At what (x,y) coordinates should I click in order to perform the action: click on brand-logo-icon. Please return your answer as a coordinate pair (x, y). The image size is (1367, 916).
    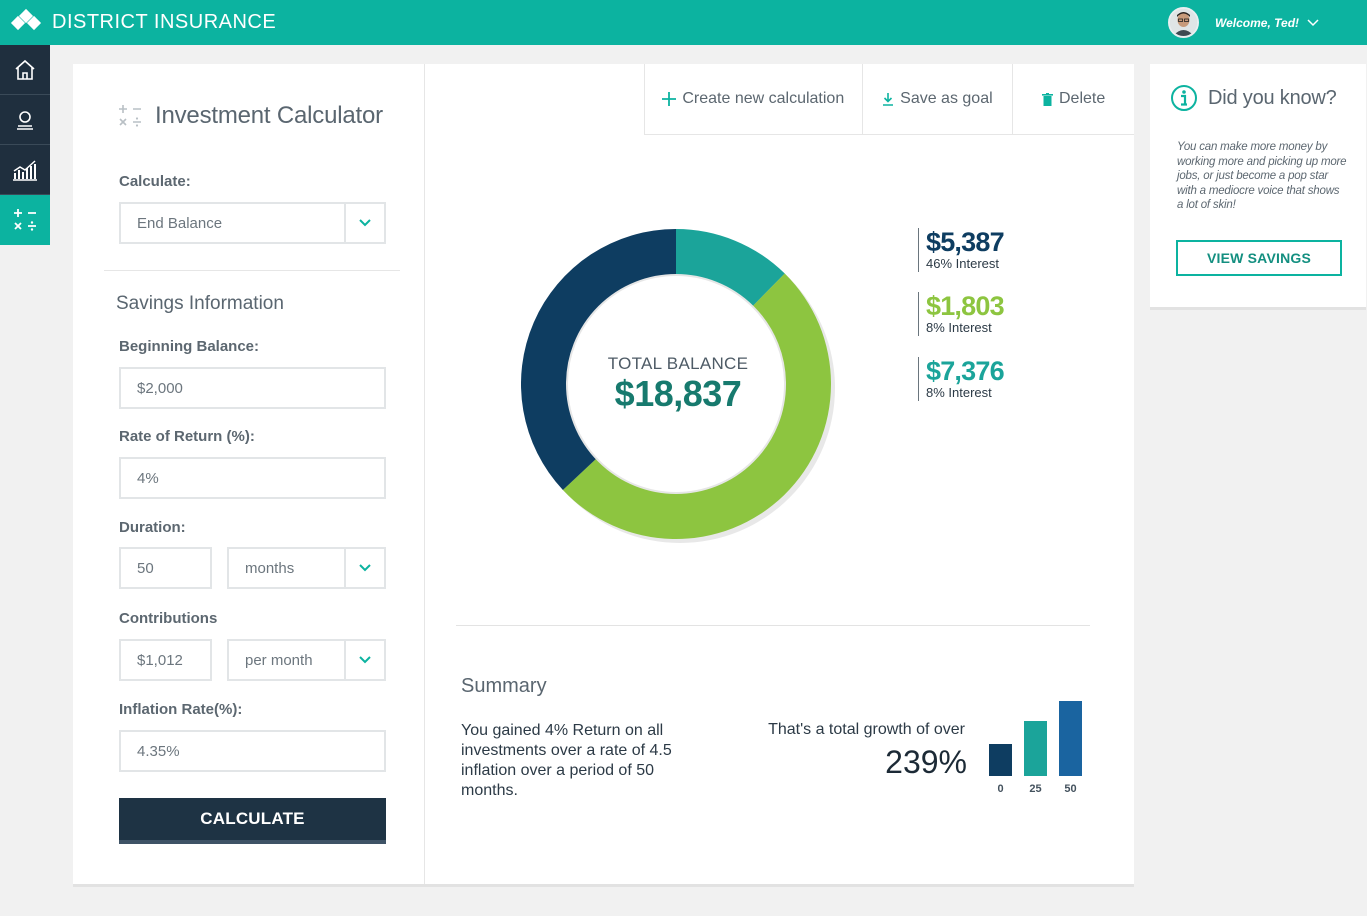
    Looking at the image, I should click on (26, 21).